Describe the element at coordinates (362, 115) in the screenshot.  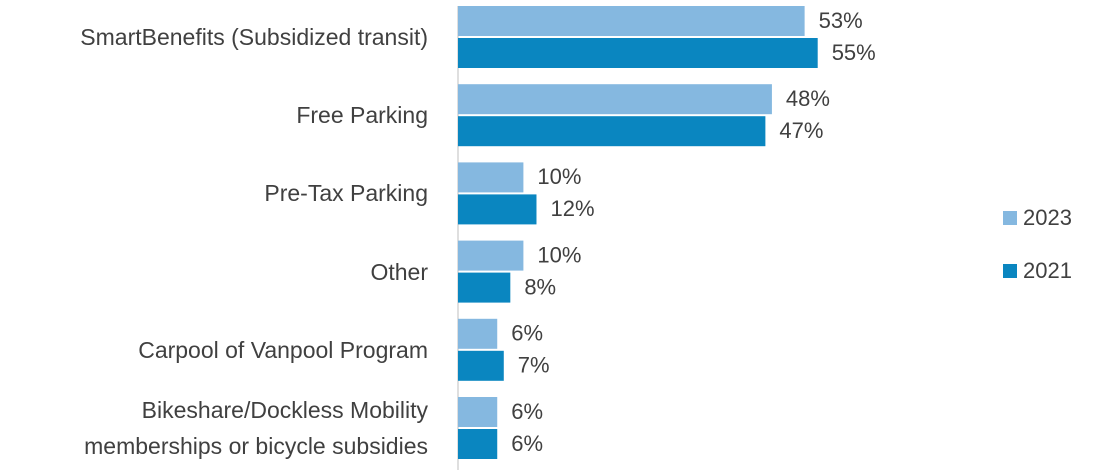
I see `category-label: Free Parking` at that location.